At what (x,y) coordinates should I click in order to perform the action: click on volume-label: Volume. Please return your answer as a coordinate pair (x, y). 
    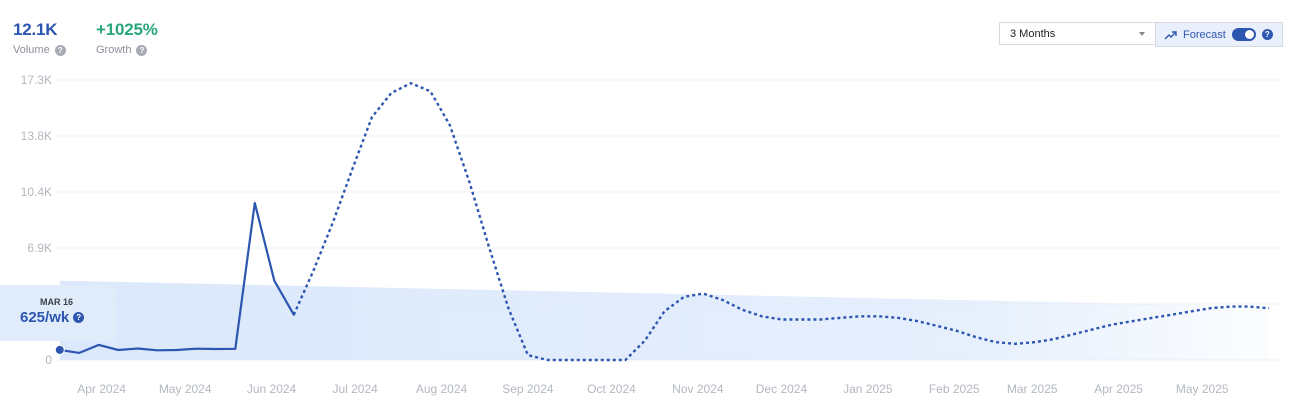
    Looking at the image, I should click on (31, 50).